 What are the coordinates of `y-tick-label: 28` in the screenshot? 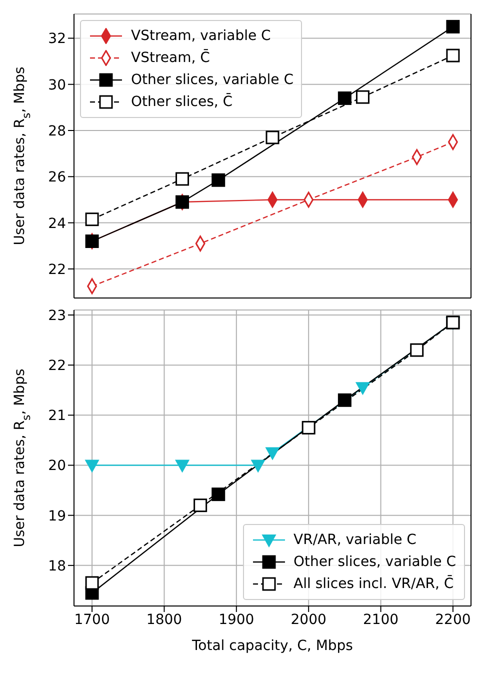 It's located at (57, 131).